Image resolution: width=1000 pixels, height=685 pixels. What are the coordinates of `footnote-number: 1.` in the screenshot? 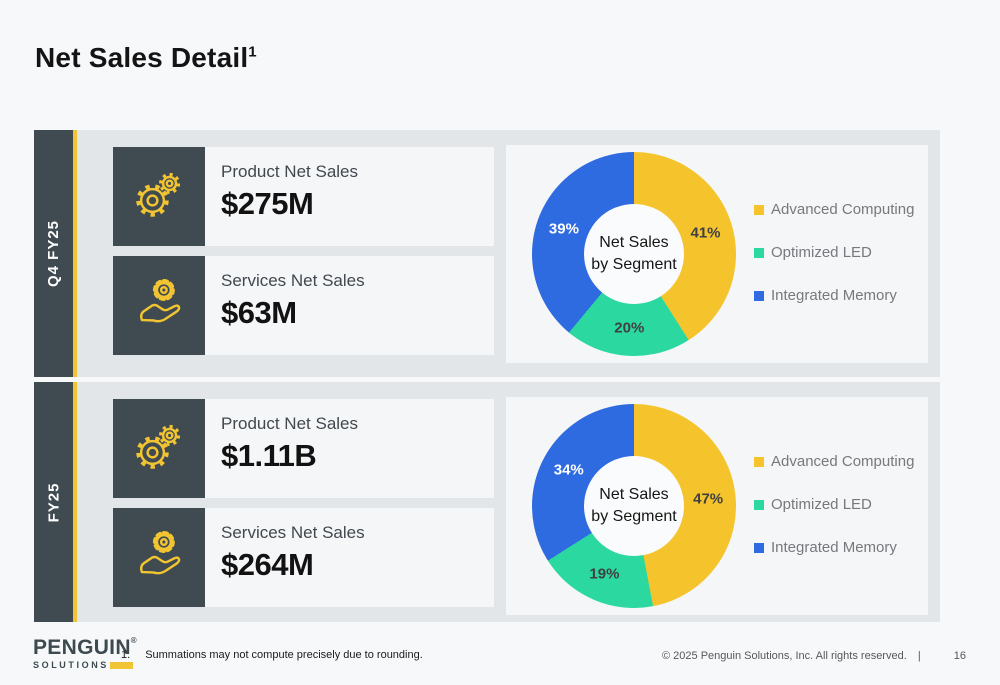 It's located at (126, 655).